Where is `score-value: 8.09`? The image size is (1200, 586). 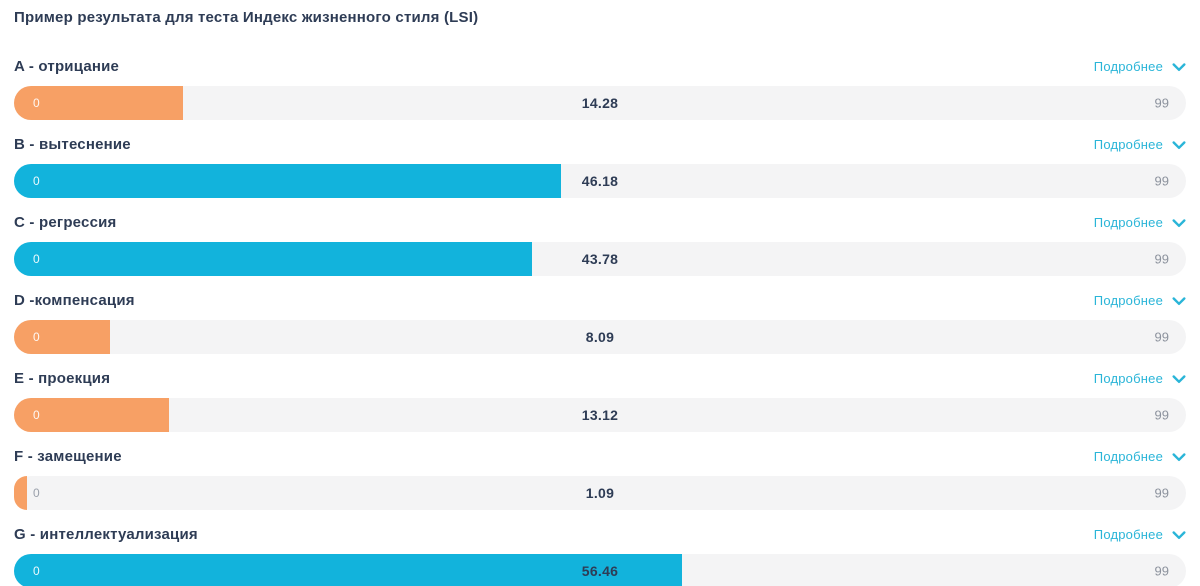
score-value: 8.09 is located at coordinates (600, 337).